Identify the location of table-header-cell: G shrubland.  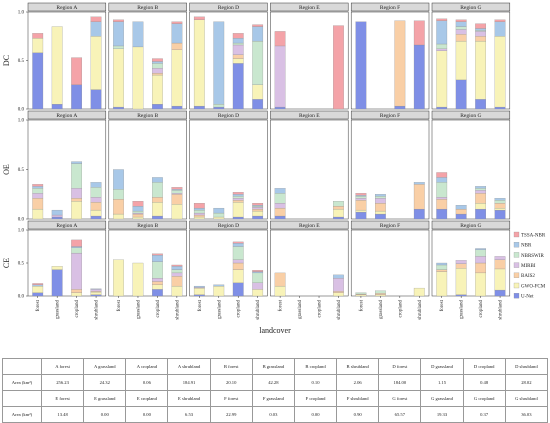
(526, 398).